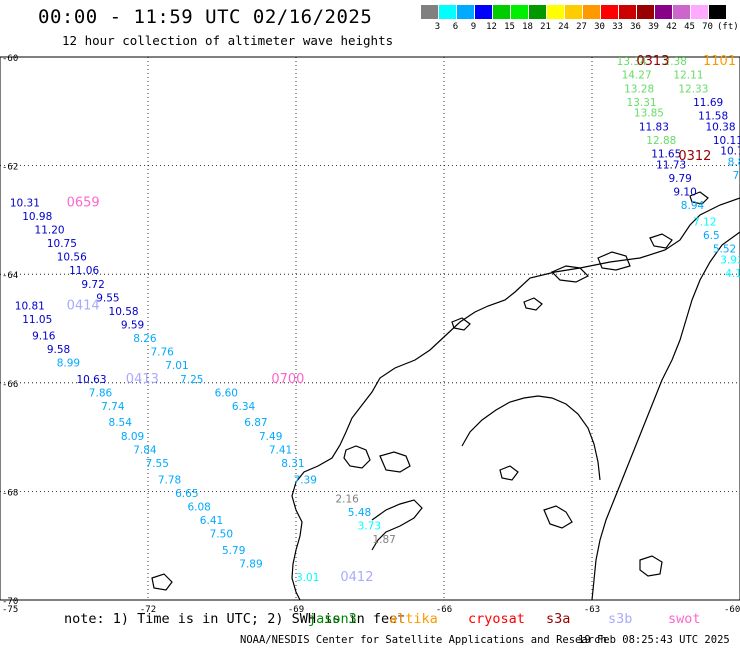 Image resolution: width=740 pixels, height=650 pixels. What do you see at coordinates (732, 610) in the screenshot?
I see `longitude-tick-label: -60` at bounding box center [732, 610].